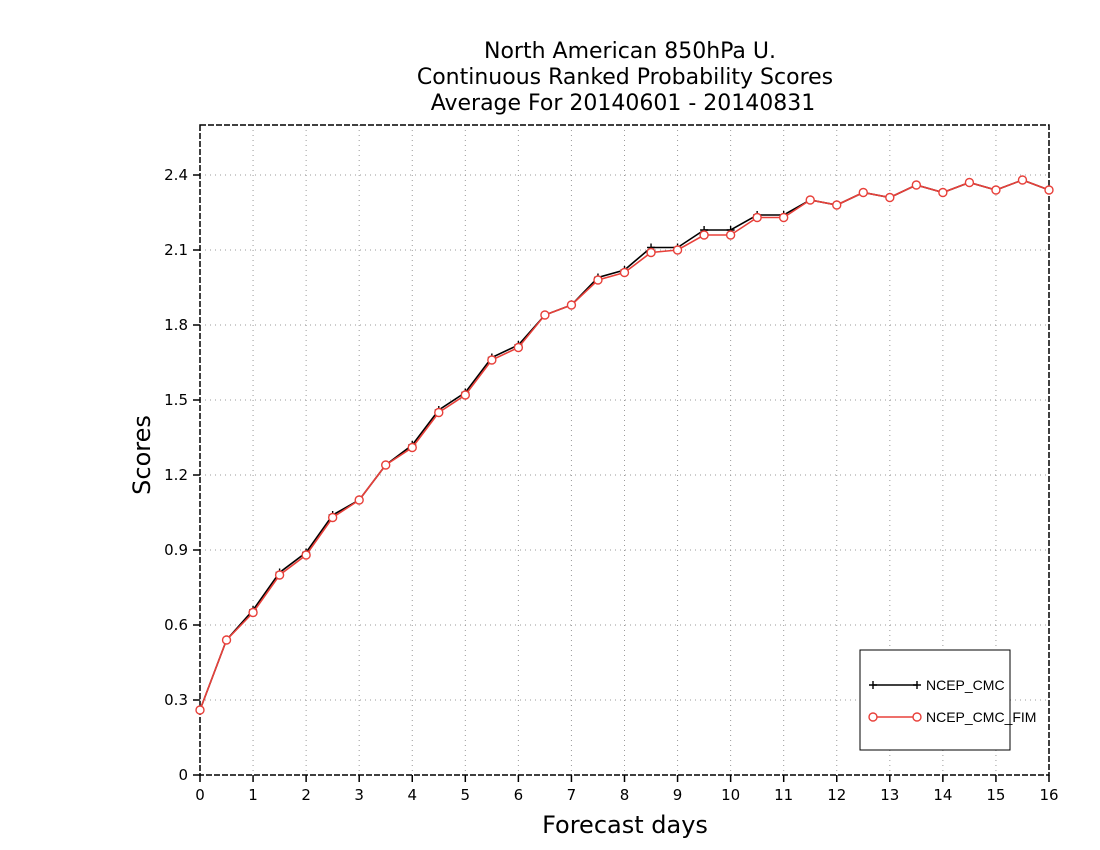 This screenshot has width=1100, height=850. I want to click on y-tick-label: 0.9, so click(176, 550).